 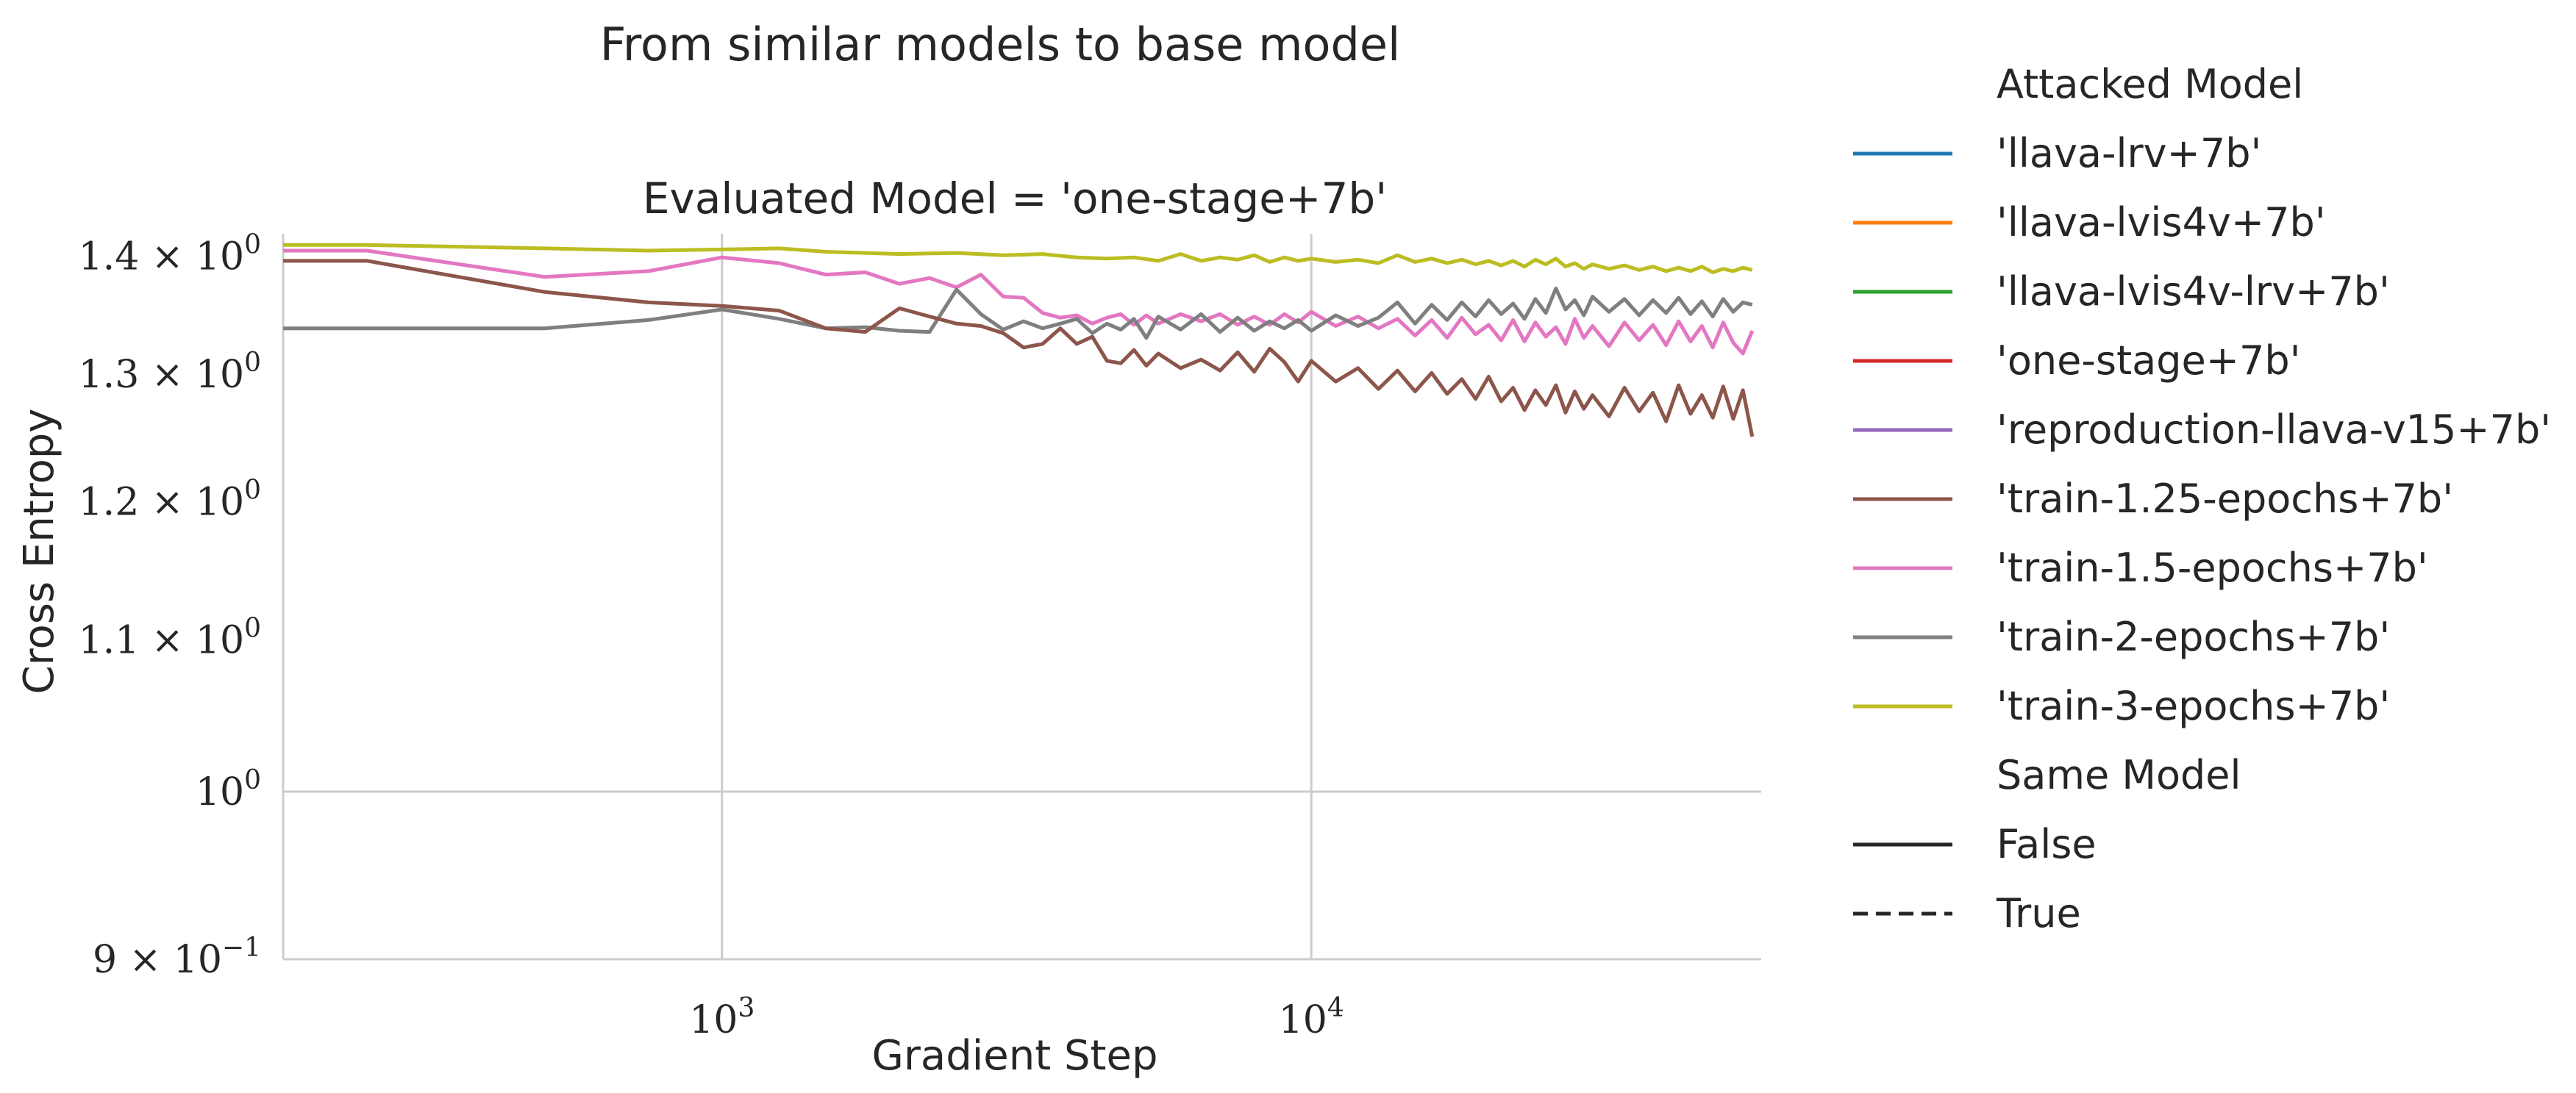 What do you see at coordinates (162, 502) in the screenshot?
I see `y-tick-mantissa: 1.2 × 10` at bounding box center [162, 502].